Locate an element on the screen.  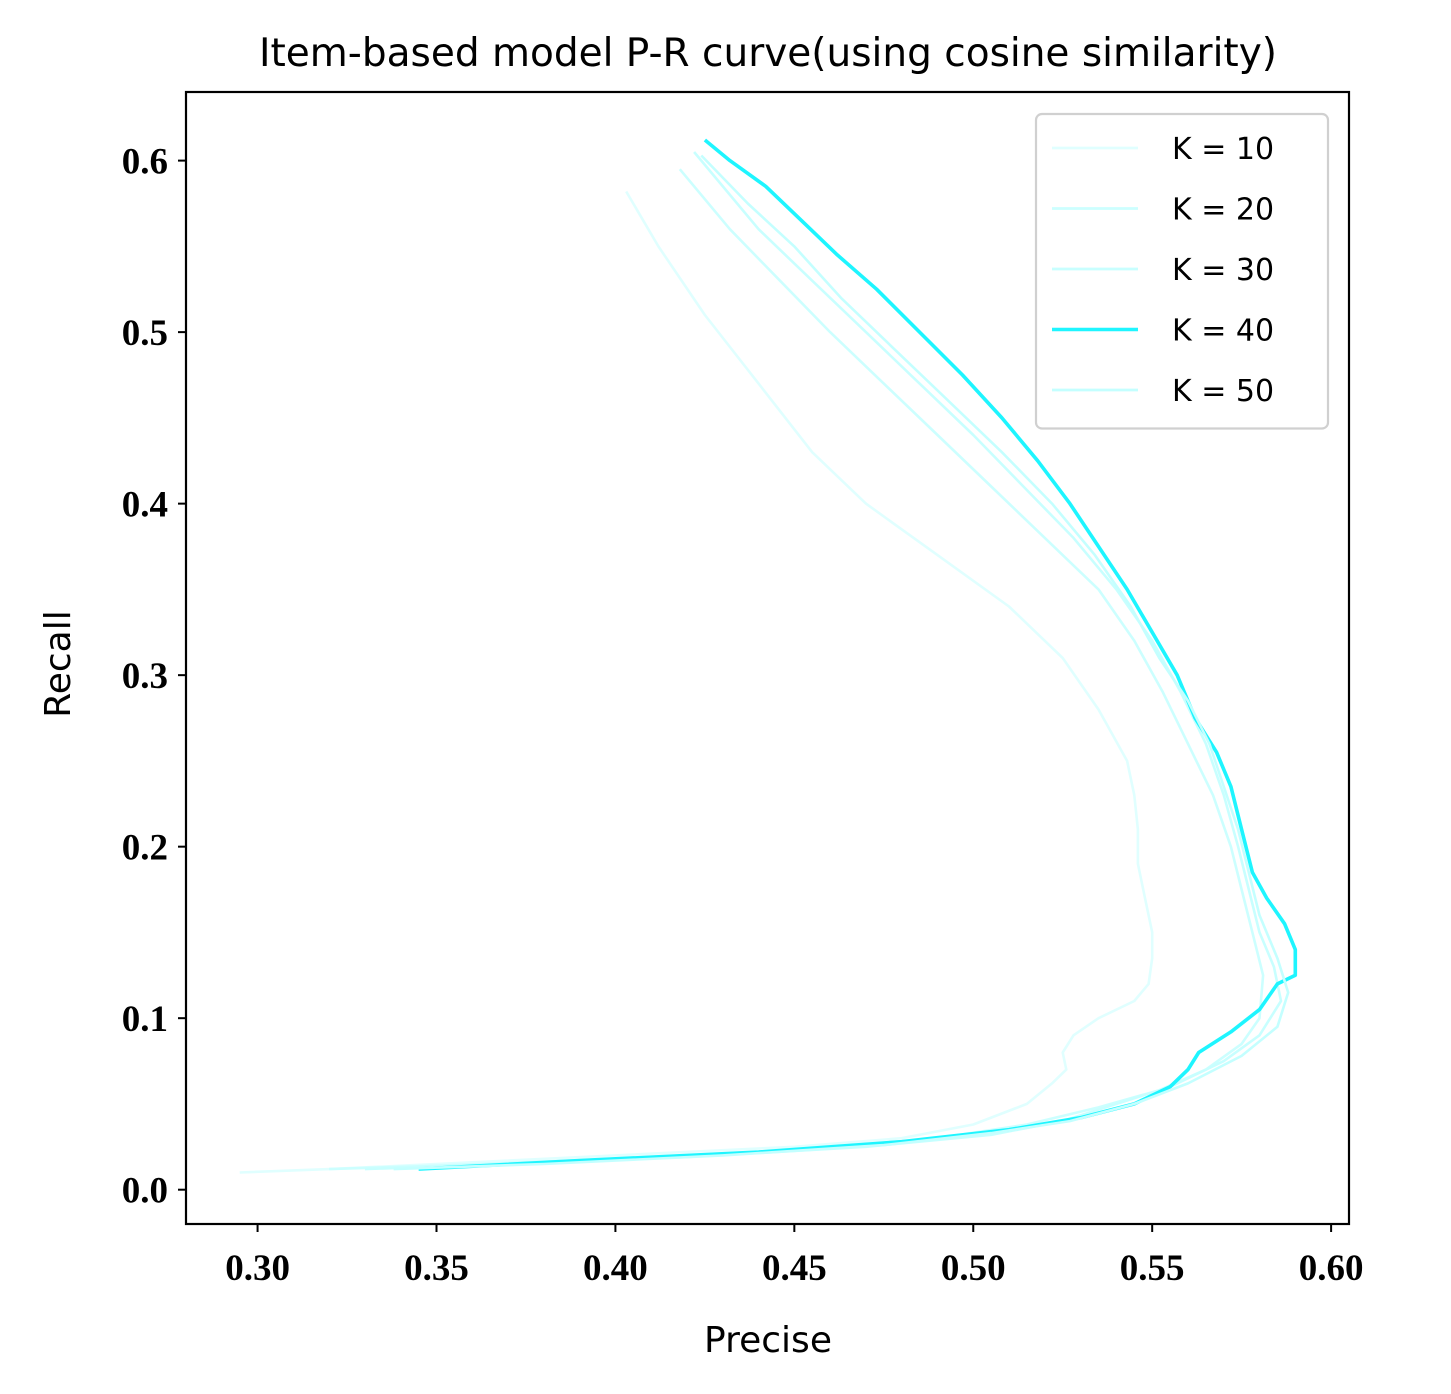
y-tick-label: 0.3 is located at coordinates (145, 676).